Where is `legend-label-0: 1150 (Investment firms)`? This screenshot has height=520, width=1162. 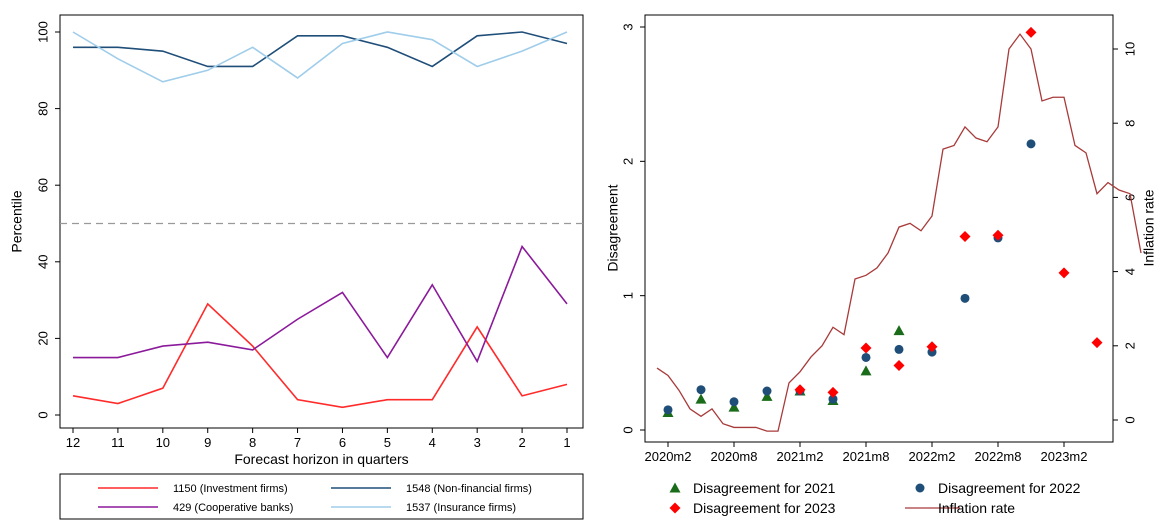 legend-label-0: 1150 (Investment firms) is located at coordinates (230, 489).